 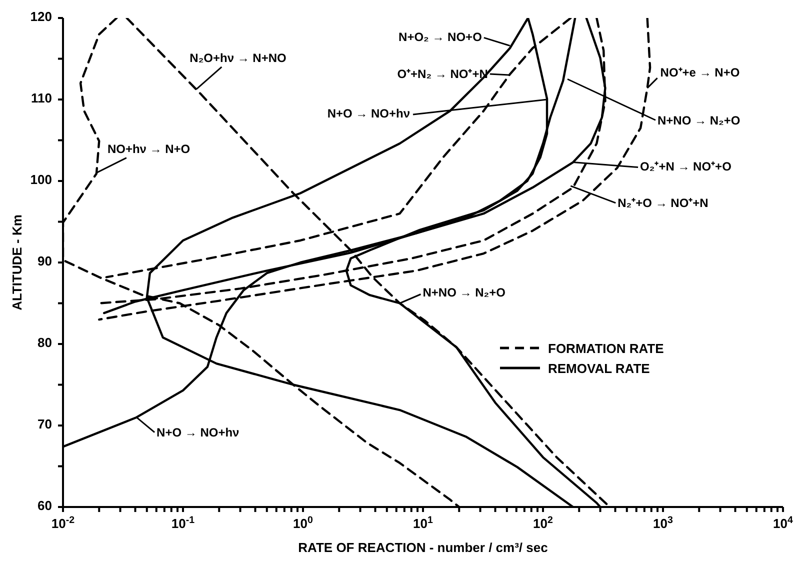 What do you see at coordinates (41, 180) in the screenshot?
I see `y-tick-label: 100` at bounding box center [41, 180].